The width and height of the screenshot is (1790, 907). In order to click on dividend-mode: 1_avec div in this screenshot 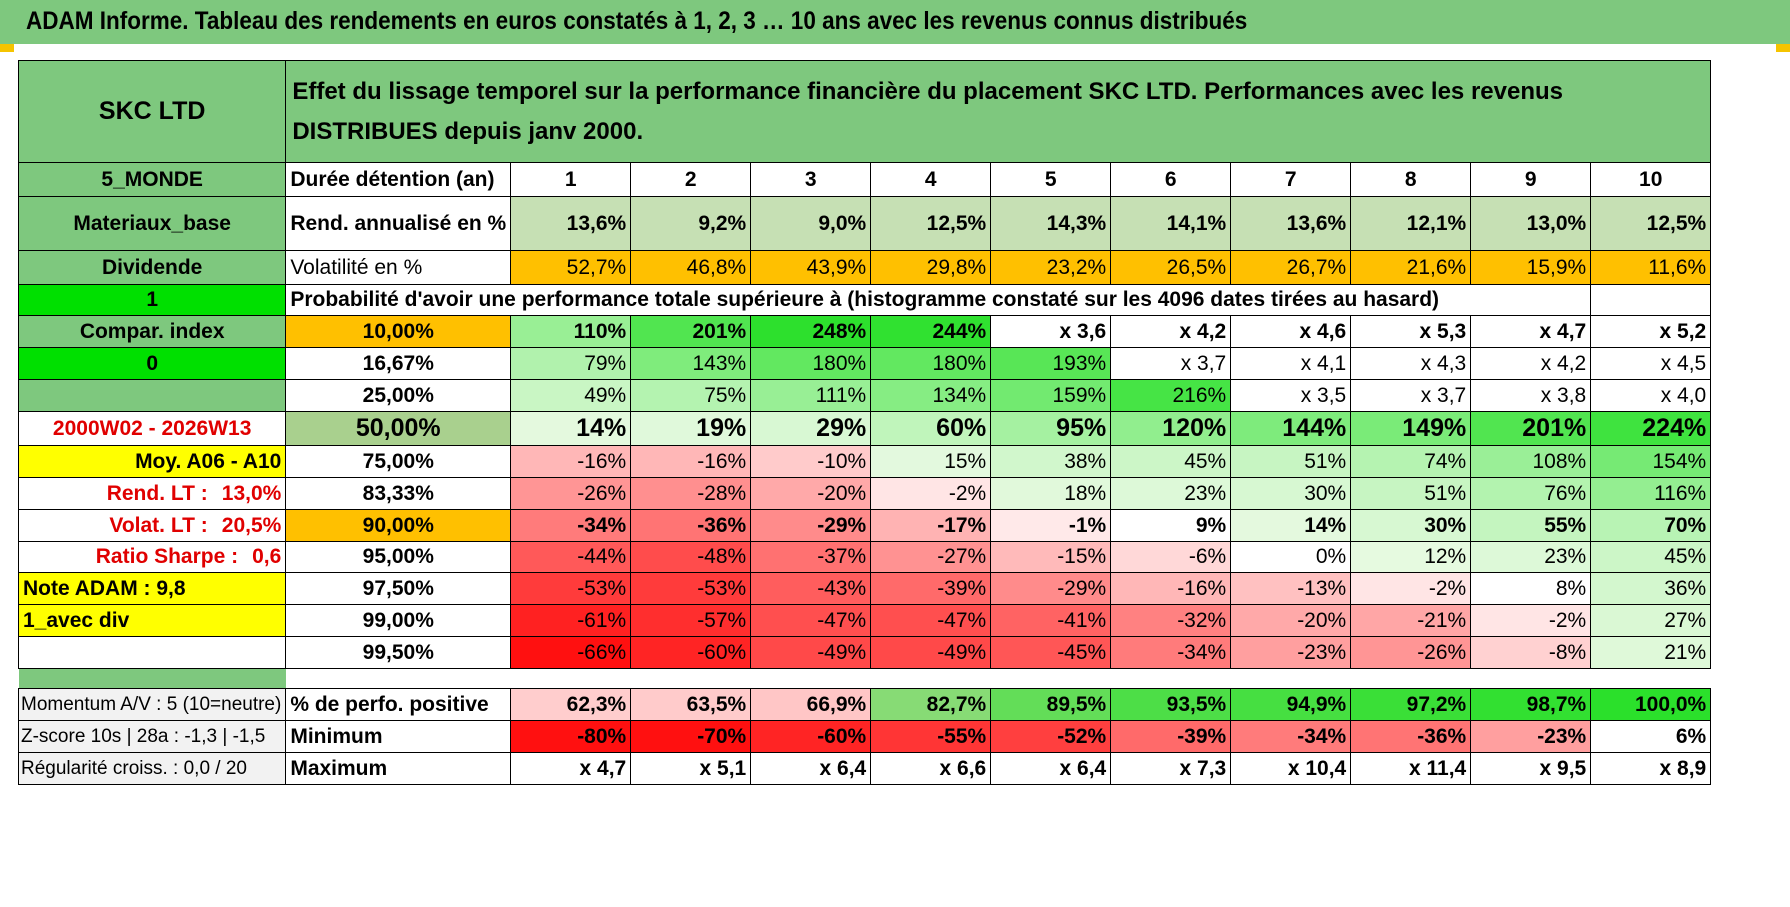, I will do `click(152, 620)`.